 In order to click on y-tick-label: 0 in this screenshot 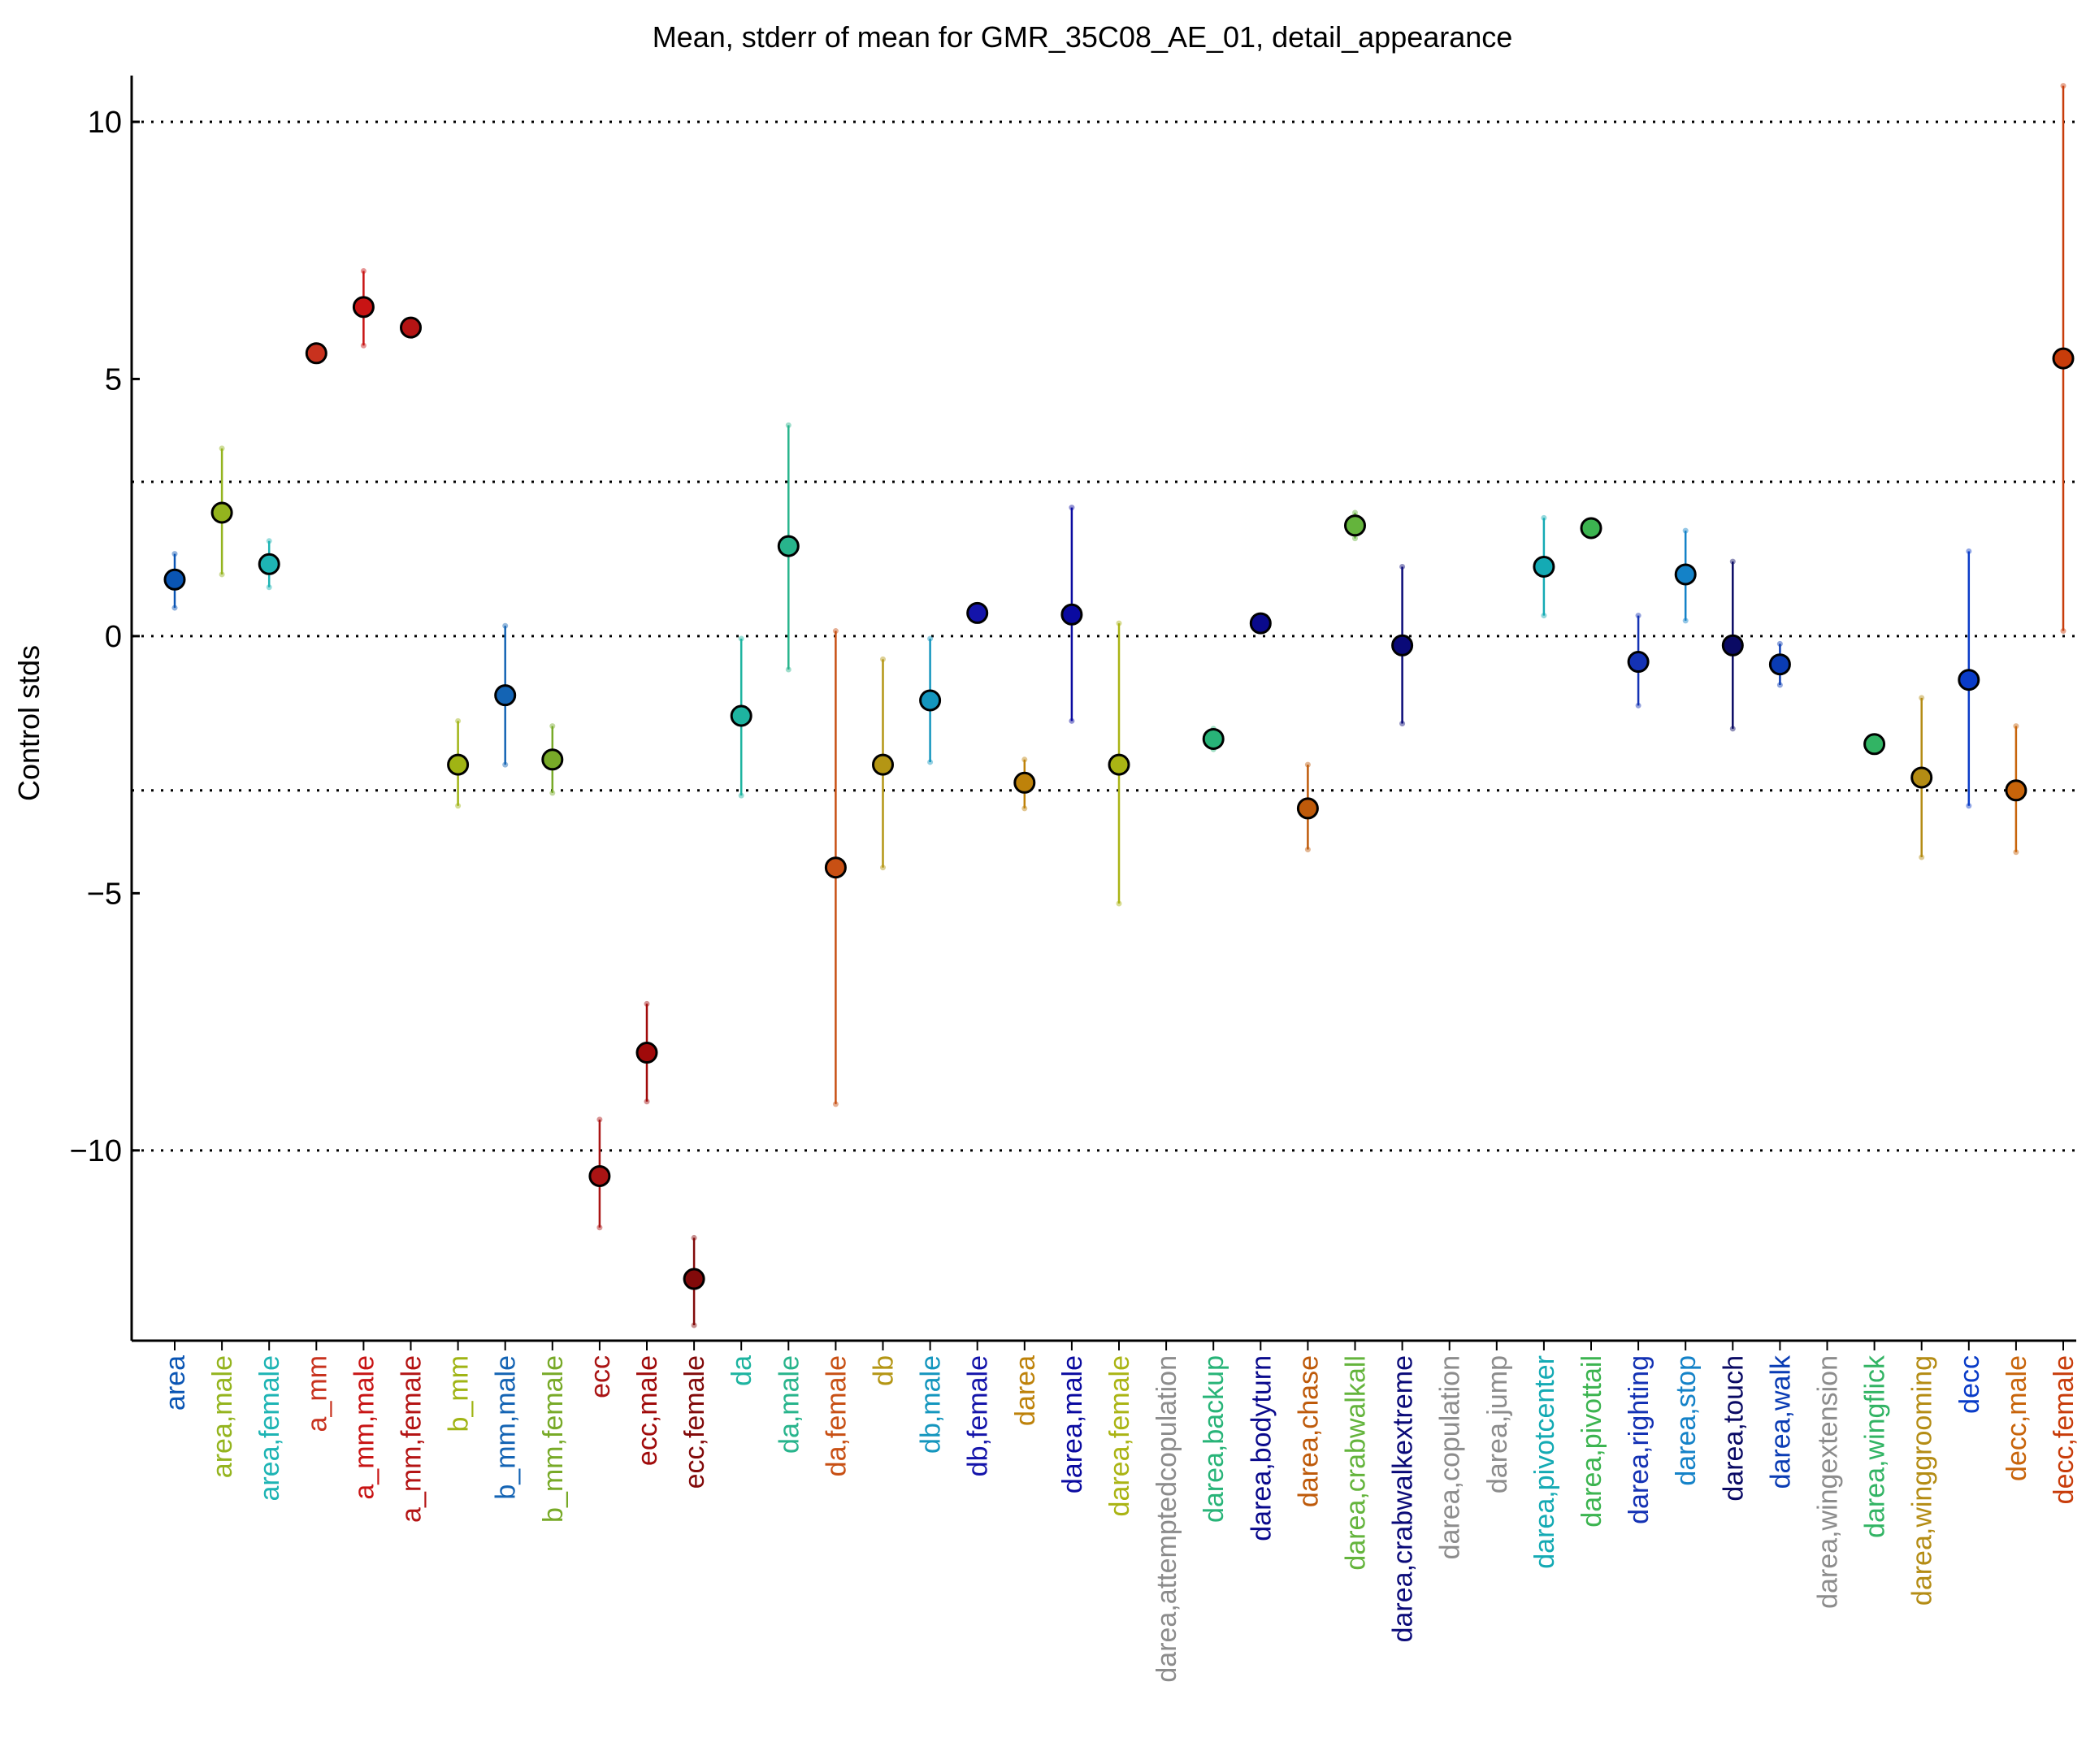, I will do `click(113, 637)`.